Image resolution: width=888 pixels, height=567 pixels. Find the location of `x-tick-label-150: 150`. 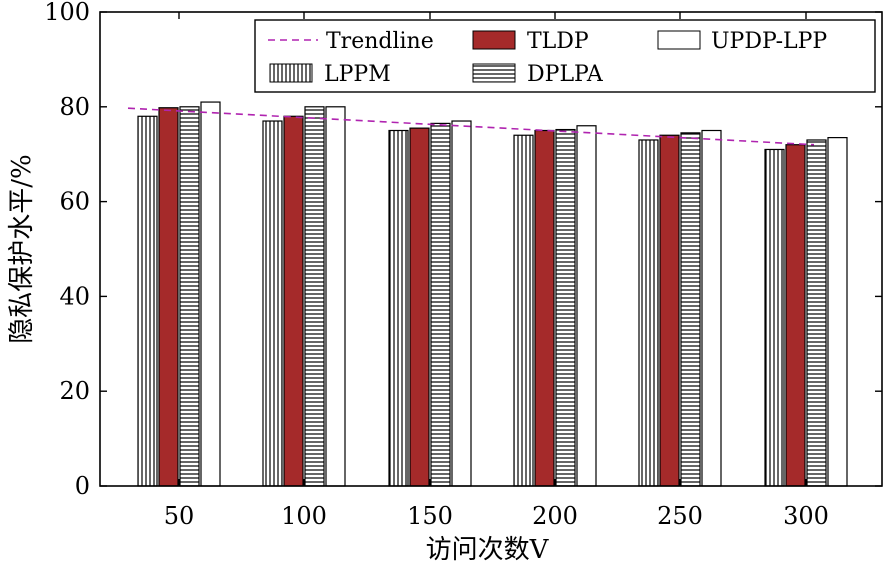

x-tick-label-150: 150 is located at coordinates (430, 516).